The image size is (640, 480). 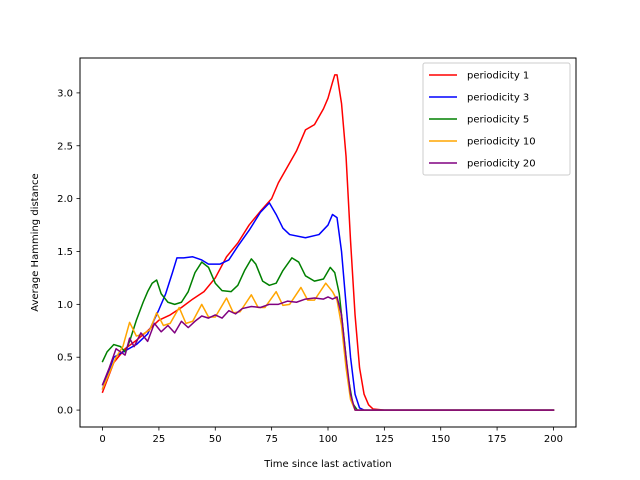 What do you see at coordinates (498, 76) in the screenshot?
I see `legend-label: periodicity 1` at bounding box center [498, 76].